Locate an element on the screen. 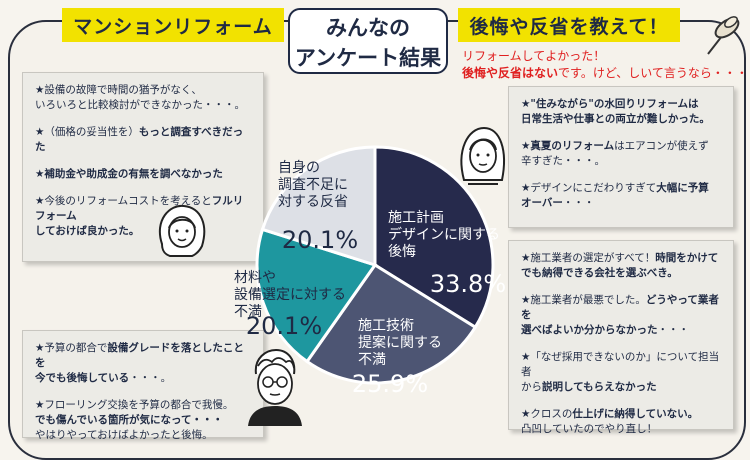  comment-text: ★クロスの is located at coordinates (547, 414).